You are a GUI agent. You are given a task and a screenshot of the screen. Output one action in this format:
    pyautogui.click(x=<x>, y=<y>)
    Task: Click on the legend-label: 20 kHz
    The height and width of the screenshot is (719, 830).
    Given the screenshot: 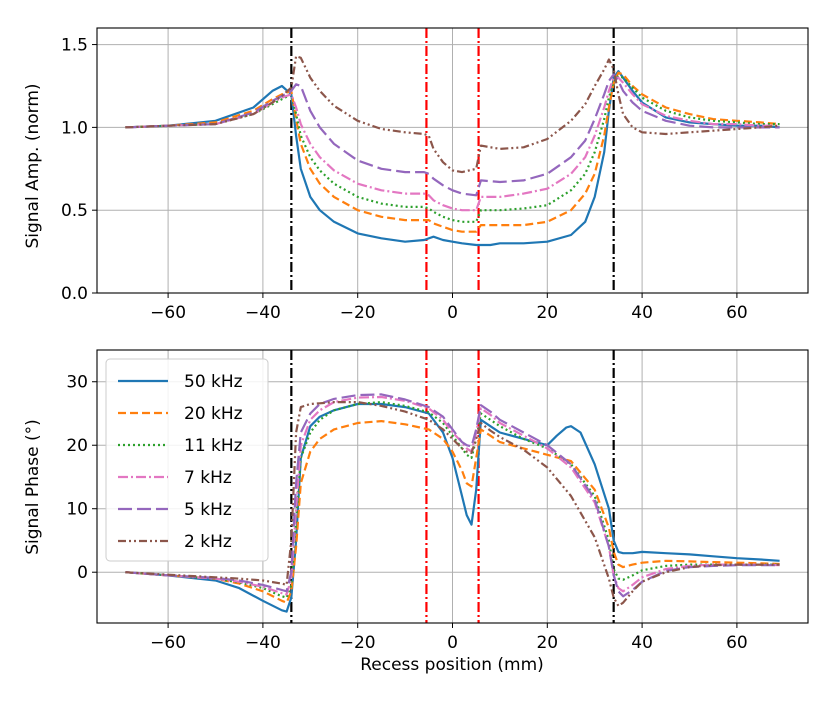 What is the action you would take?
    pyautogui.click(x=213, y=414)
    